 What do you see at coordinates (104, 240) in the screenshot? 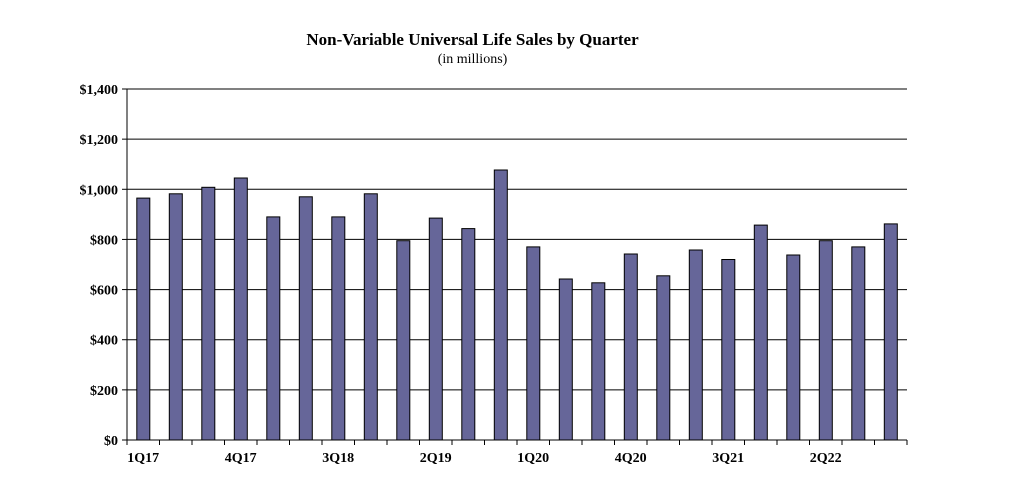
I see `y-tick-label: $800` at bounding box center [104, 240].